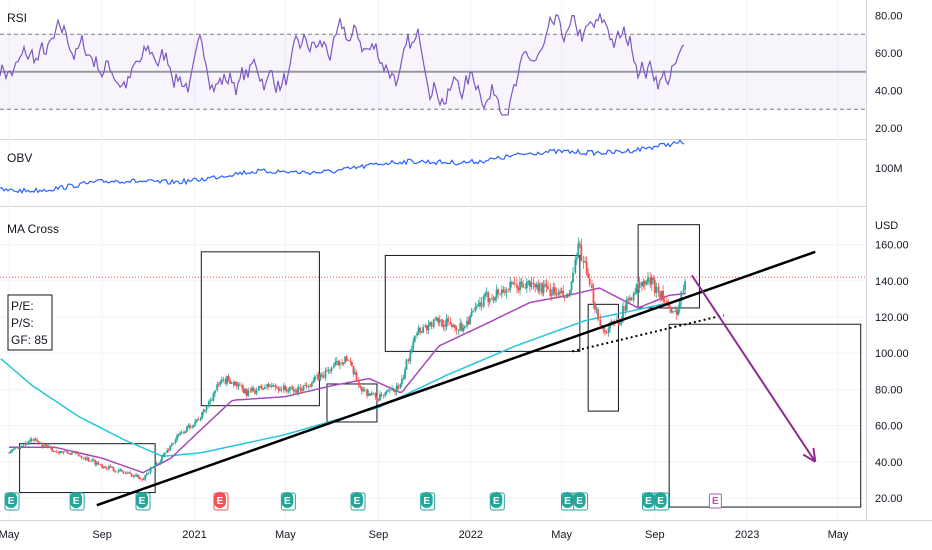  What do you see at coordinates (889, 499) in the screenshot?
I see `price-tick-label: 20.00` at bounding box center [889, 499].